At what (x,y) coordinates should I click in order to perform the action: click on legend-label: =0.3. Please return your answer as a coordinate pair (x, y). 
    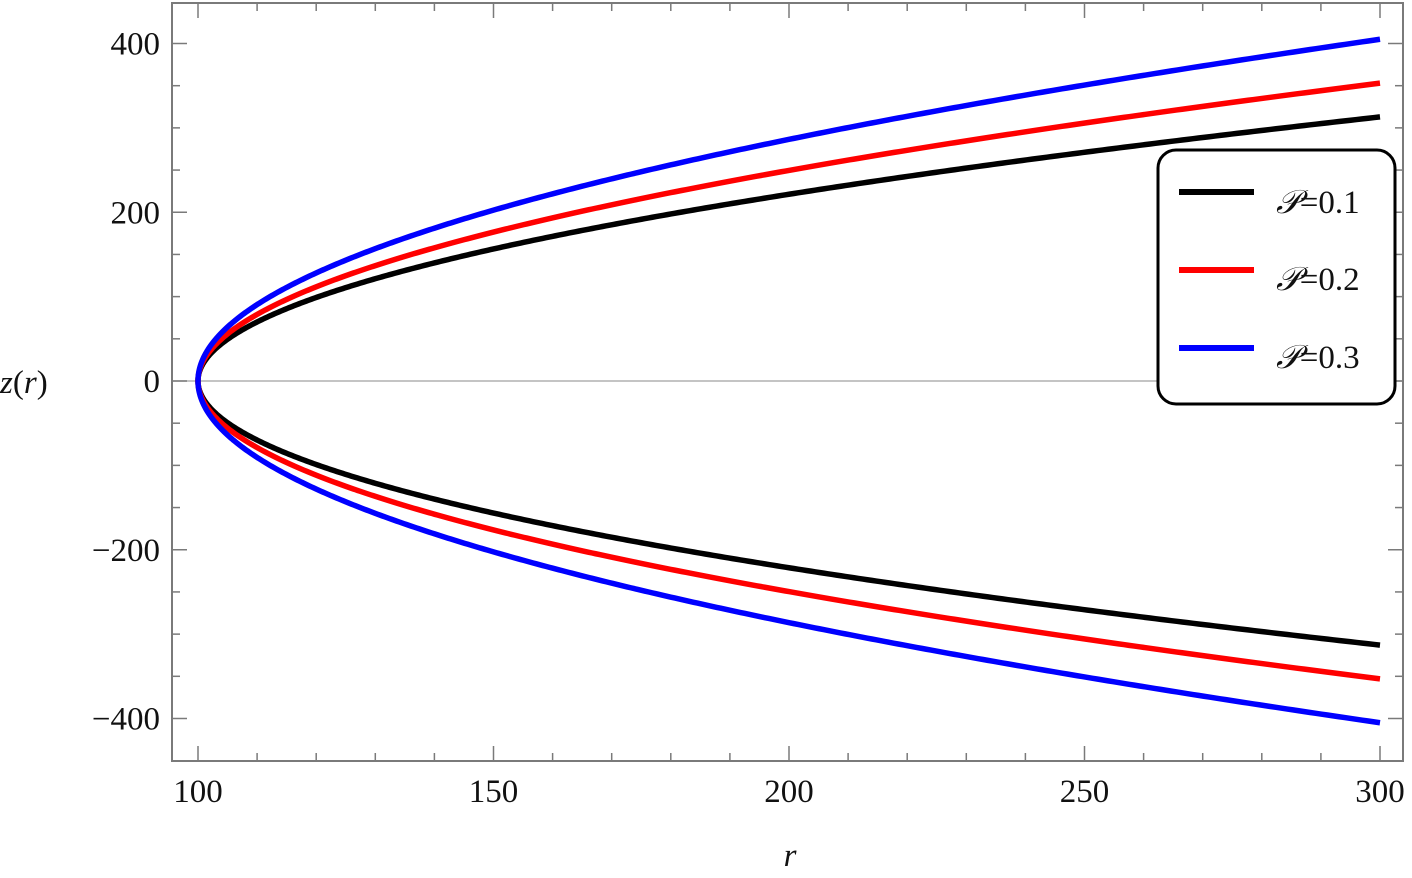
    Looking at the image, I should click on (1330, 358).